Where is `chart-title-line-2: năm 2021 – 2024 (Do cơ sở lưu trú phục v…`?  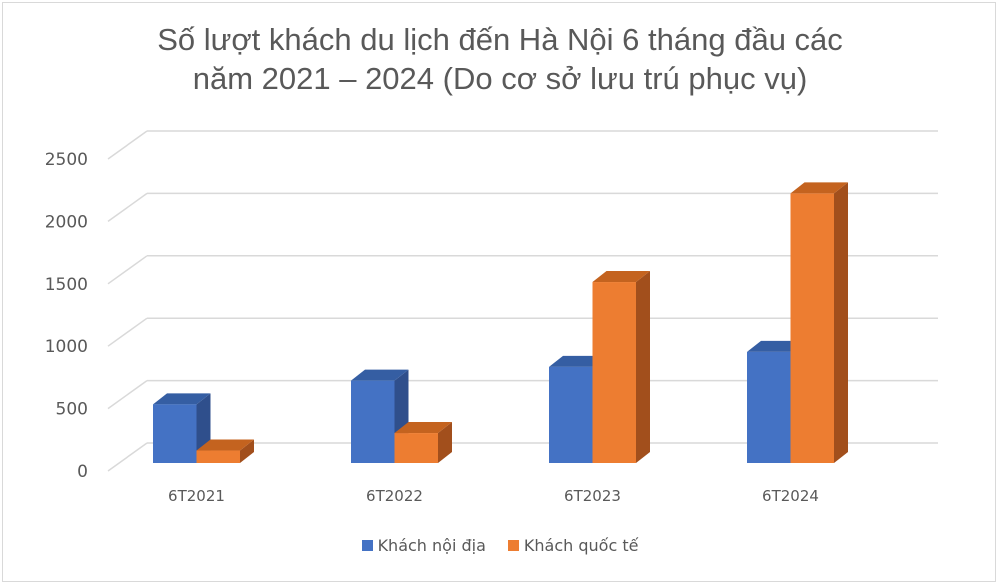
chart-title-line-2: năm 2021 – 2024 (Do cơ sở lưu trú phục v… is located at coordinates (500, 78).